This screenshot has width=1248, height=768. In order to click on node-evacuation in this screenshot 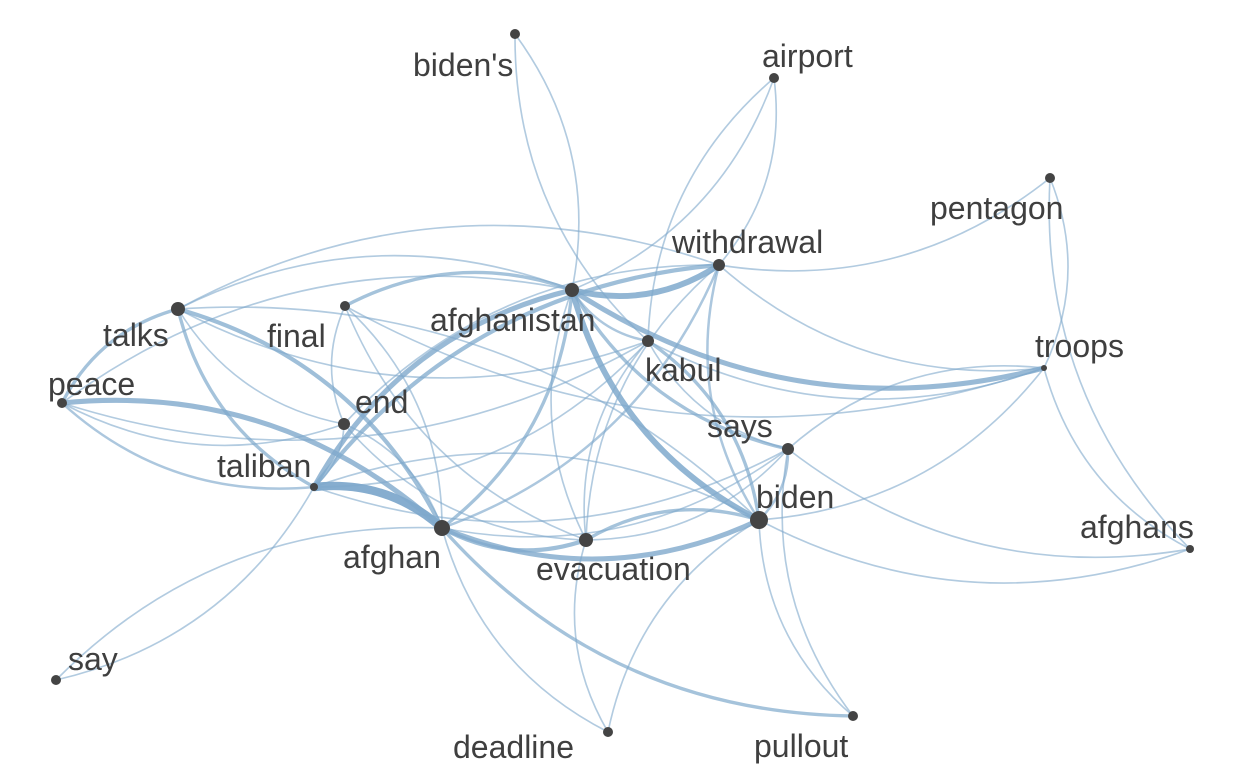, I will do `click(586, 540)`.